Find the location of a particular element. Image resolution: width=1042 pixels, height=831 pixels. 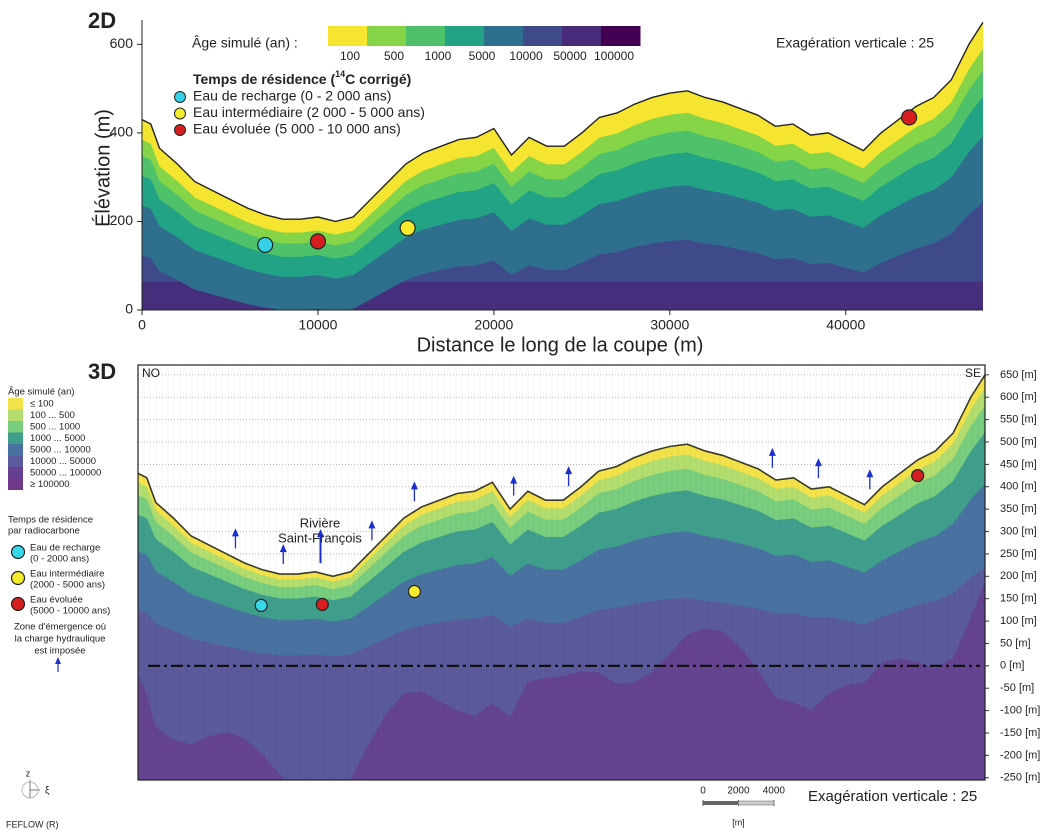

residence-title: Temps de résidence (14C corrigé) is located at coordinates (302, 77).